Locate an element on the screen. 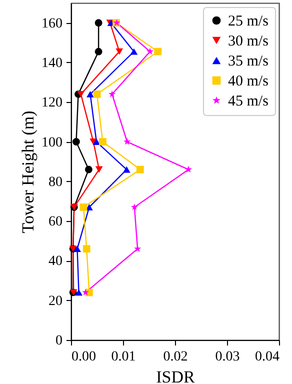 Image resolution: width=292 pixels, height=384 pixels. legend-label: 45 m/s is located at coordinates (248, 102).